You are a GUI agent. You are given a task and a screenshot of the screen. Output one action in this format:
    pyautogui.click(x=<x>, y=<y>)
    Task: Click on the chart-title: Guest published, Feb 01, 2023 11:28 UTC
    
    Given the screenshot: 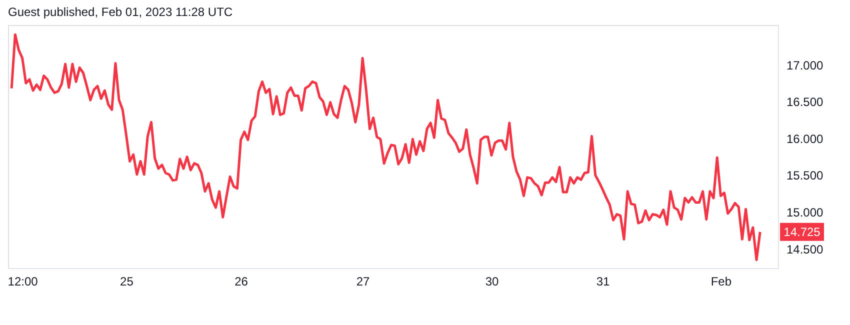 What is the action you would take?
    pyautogui.click(x=120, y=12)
    